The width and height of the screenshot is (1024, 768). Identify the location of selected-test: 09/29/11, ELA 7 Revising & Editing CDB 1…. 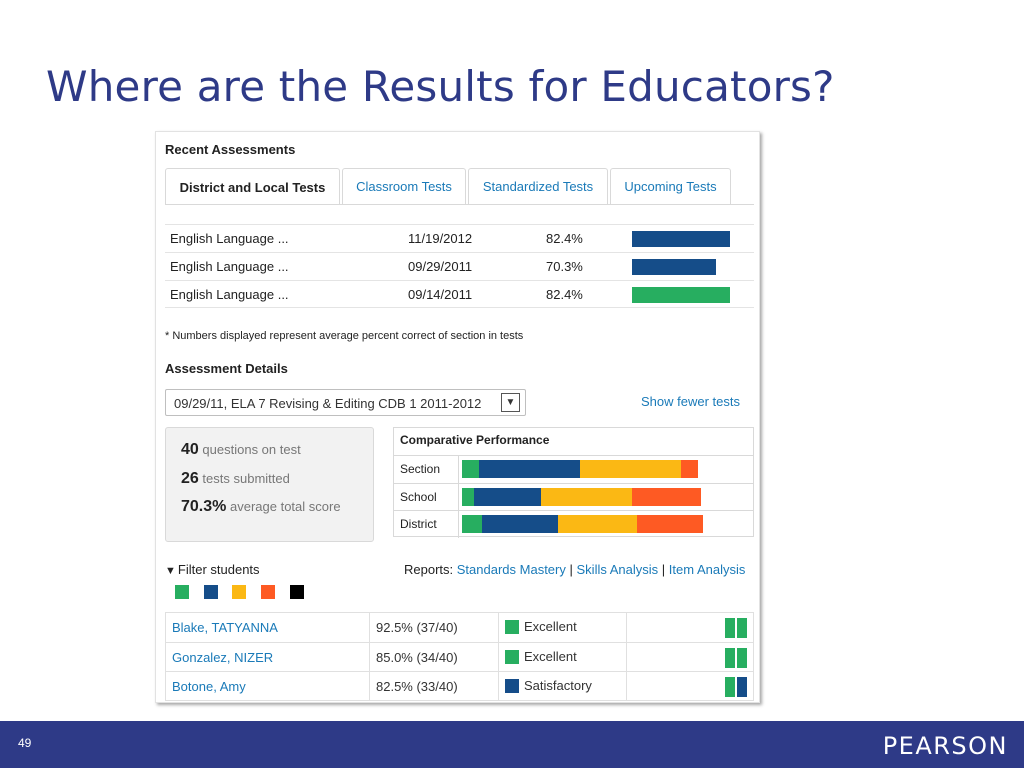
(328, 403).